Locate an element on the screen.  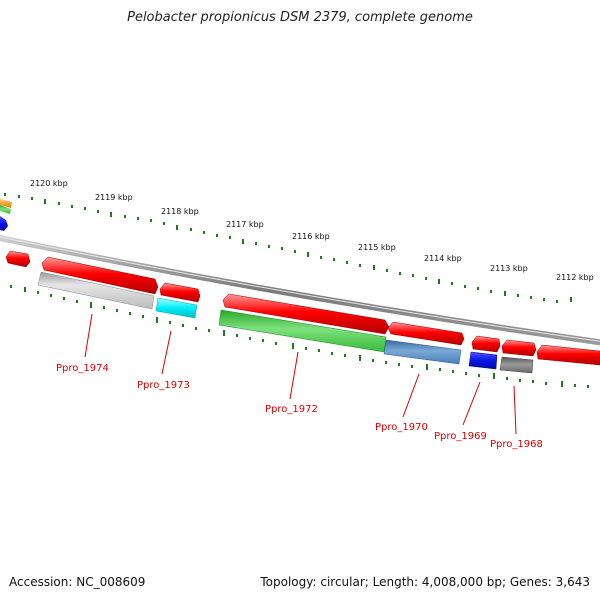
label-leader-lines is located at coordinates (300, 374).